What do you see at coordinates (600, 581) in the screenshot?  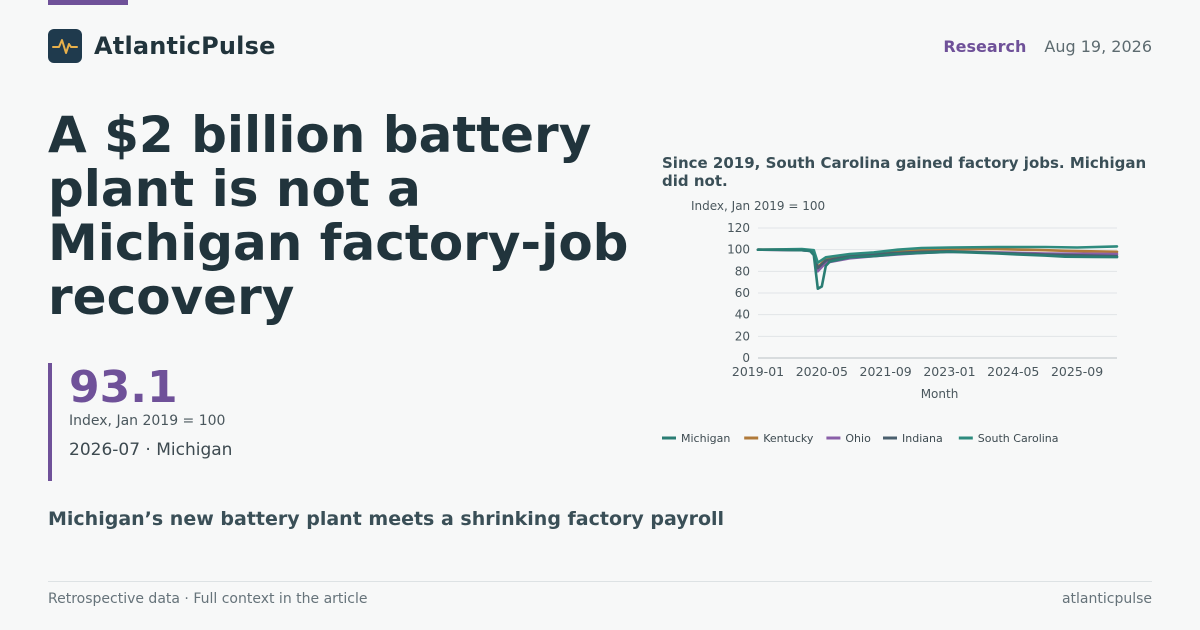 I see `footer-divider` at bounding box center [600, 581].